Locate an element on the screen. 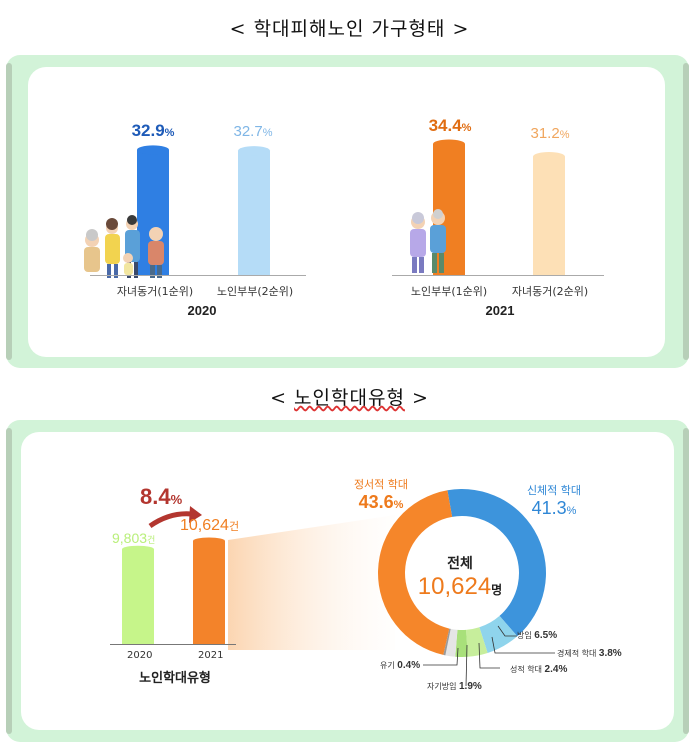 This screenshot has width=699, height=745. title-main: 노인학대유형 is located at coordinates (349, 398).